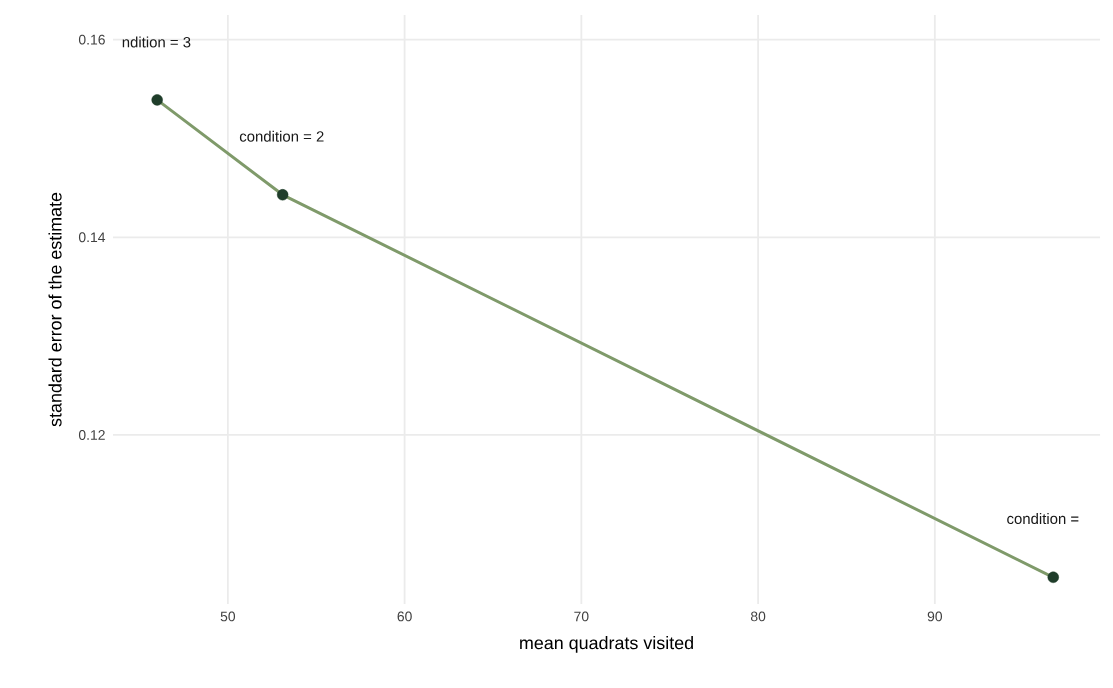 The height and width of the screenshot is (688, 1113). What do you see at coordinates (758, 616) in the screenshot?
I see `x-tick-label: 80` at bounding box center [758, 616].